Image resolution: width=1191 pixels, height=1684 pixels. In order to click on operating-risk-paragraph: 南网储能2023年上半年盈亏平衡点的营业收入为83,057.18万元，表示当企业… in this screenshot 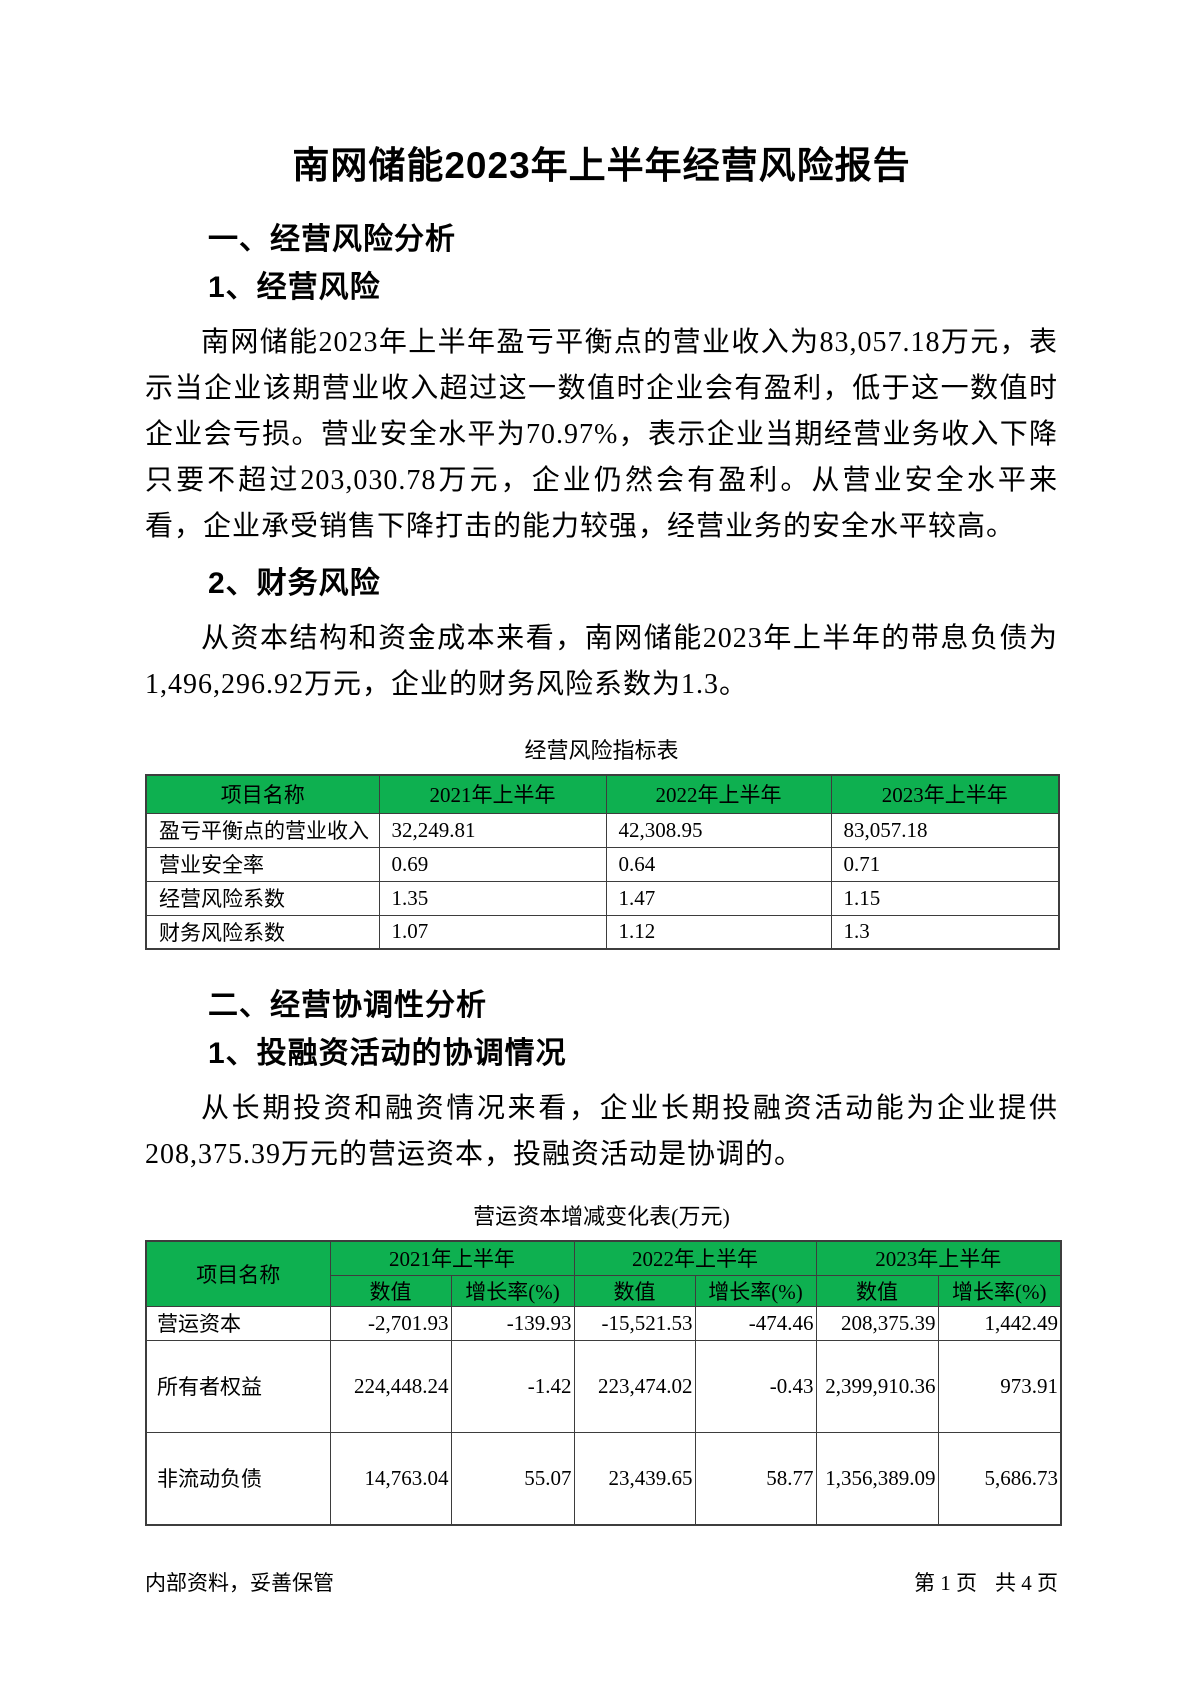, I will do `click(601, 434)`.